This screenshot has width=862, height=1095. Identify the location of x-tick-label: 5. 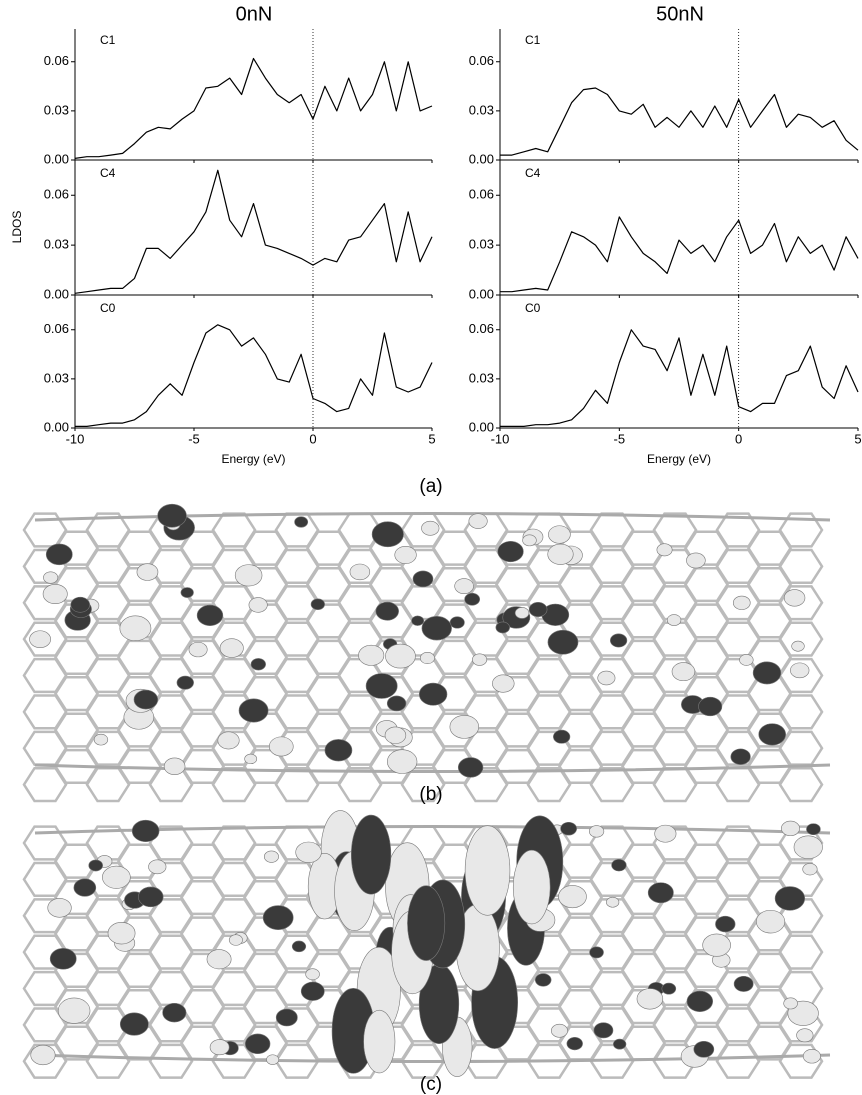
(857, 438).